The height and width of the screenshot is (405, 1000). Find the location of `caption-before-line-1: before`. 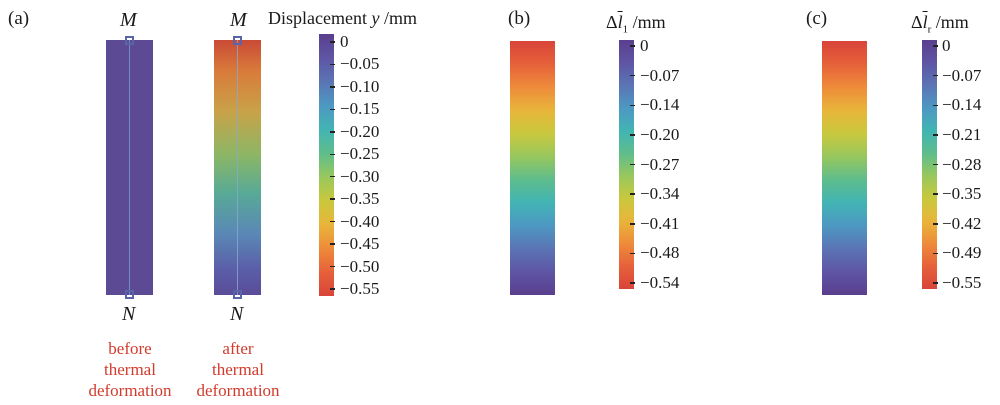

caption-before-line-1: before is located at coordinates (130, 348).